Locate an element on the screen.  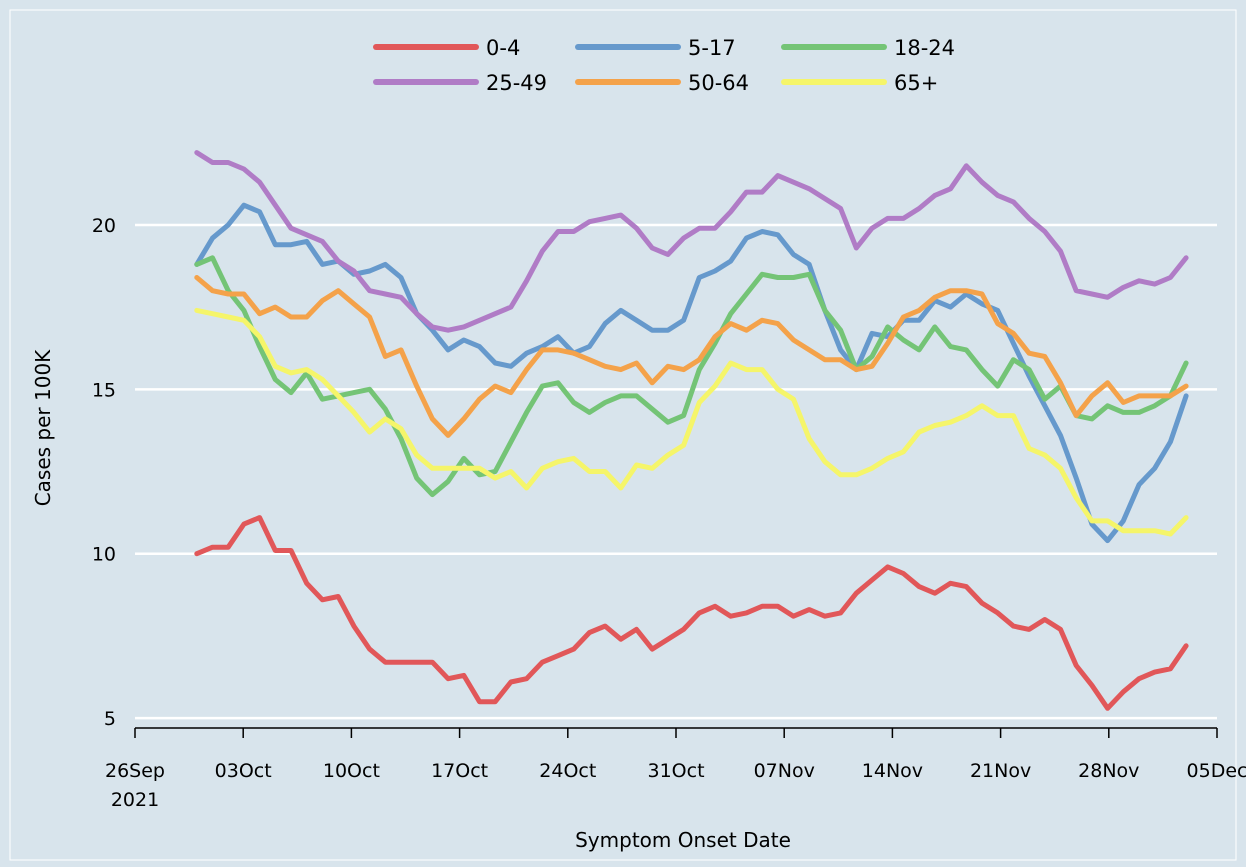
x-tick-label: 07Nov is located at coordinates (784, 771).